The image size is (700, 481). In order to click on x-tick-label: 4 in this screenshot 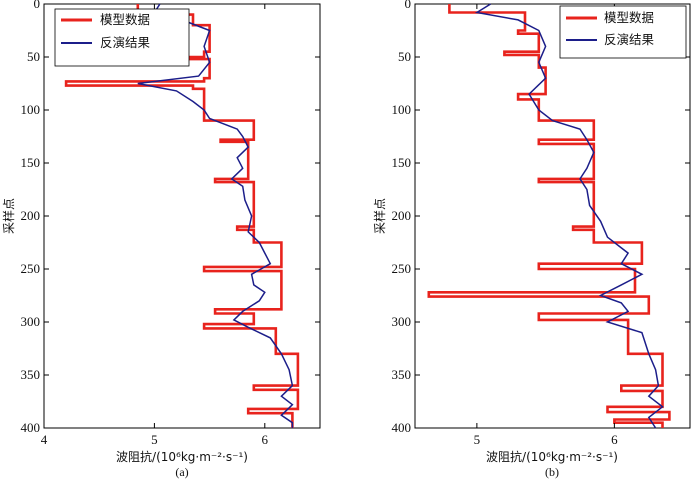, I will do `click(44, 439)`.